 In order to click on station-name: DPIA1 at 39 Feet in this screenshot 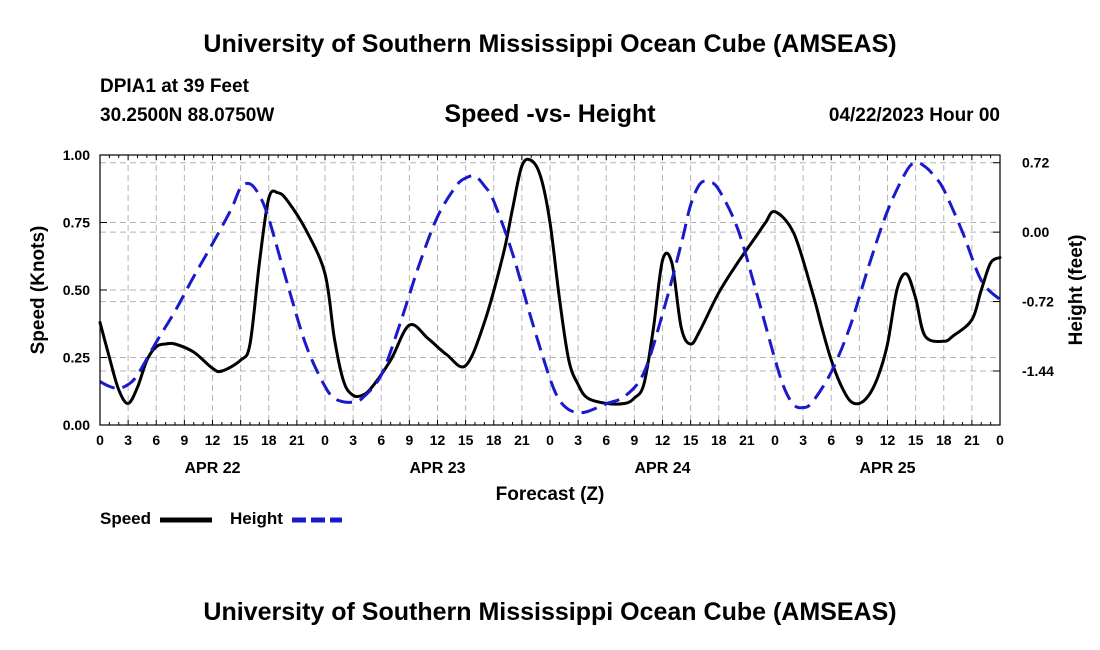, I will do `click(174, 86)`.